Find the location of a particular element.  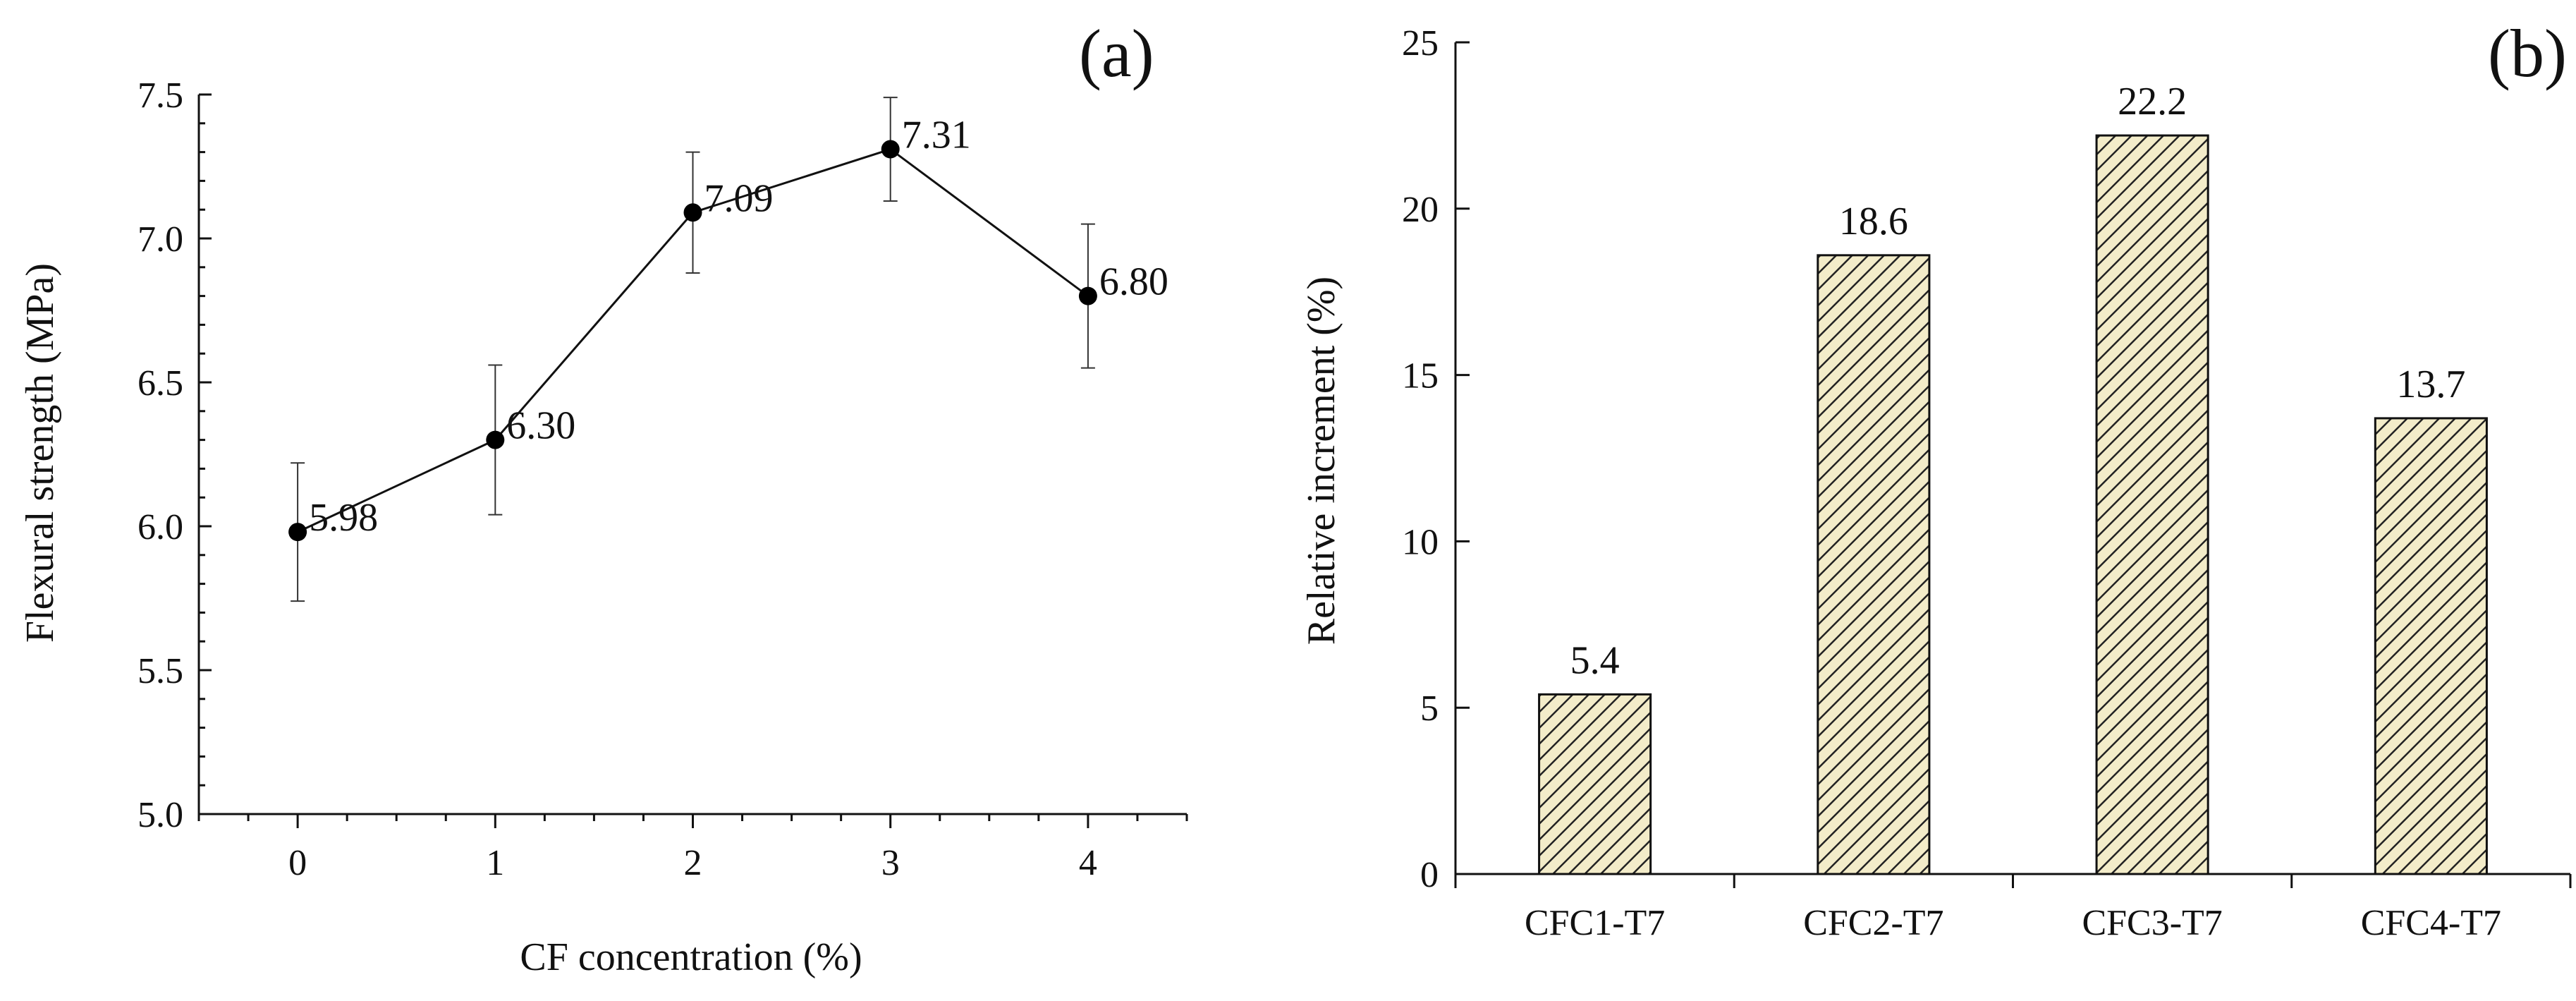

panel-a-x-tick-label: 3 is located at coordinates (891, 863).